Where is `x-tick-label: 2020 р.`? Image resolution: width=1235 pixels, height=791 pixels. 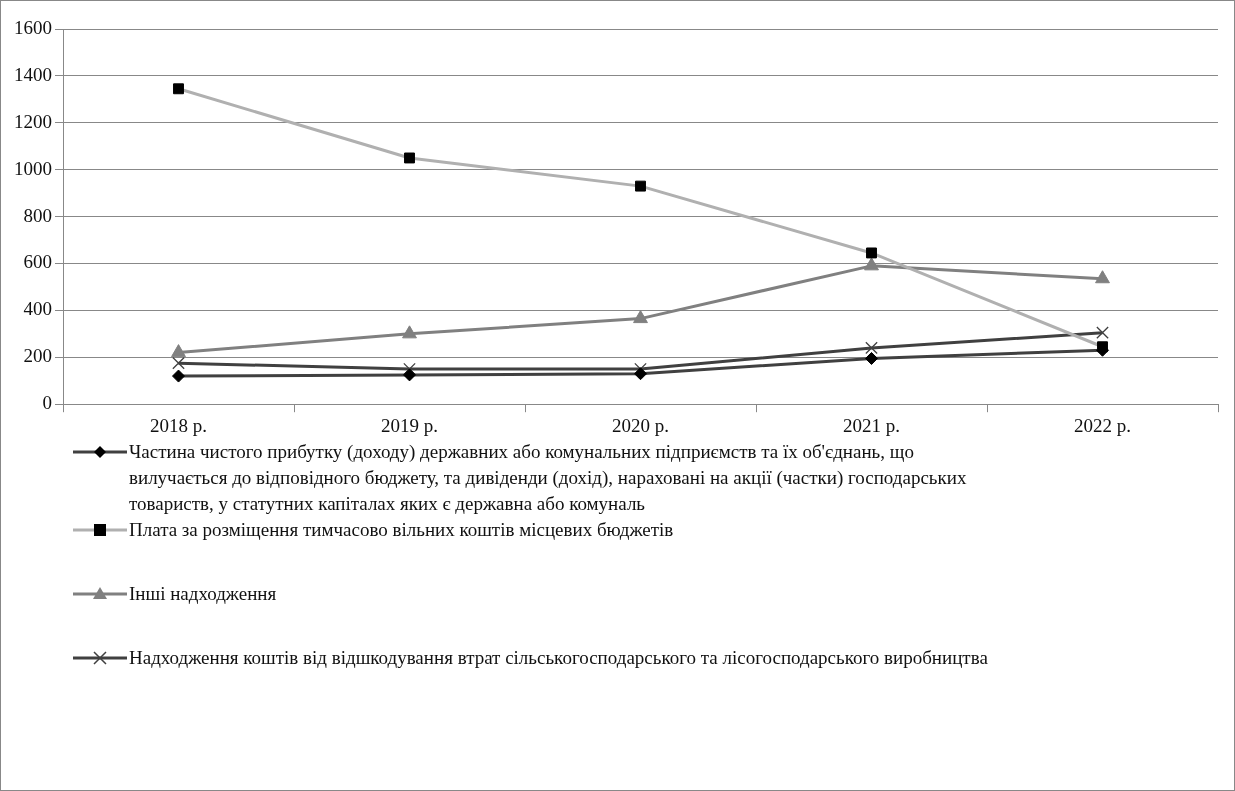
x-tick-label: 2020 р. is located at coordinates (640, 425).